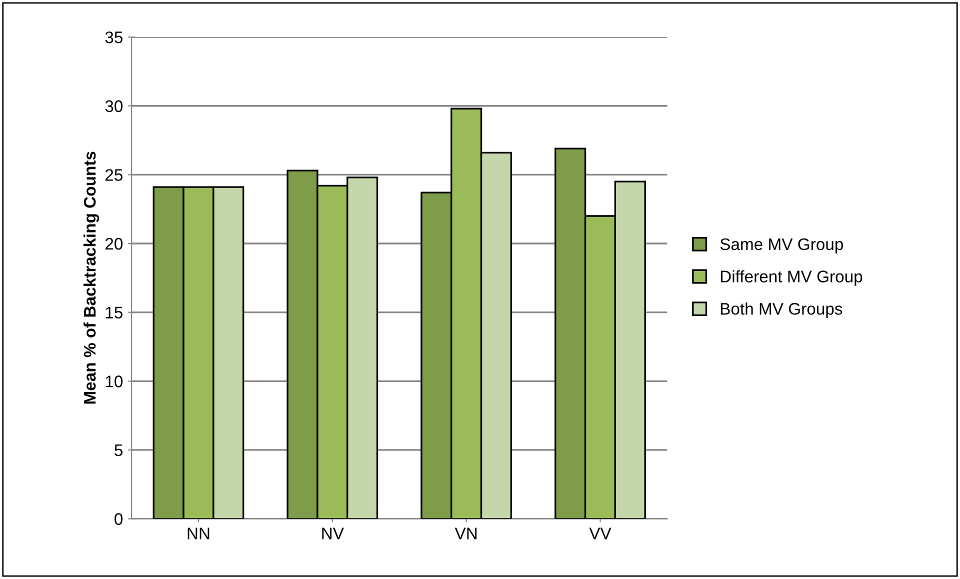 The width and height of the screenshot is (960, 579). What do you see at coordinates (600, 534) in the screenshot?
I see `x-tick-label: VV` at bounding box center [600, 534].